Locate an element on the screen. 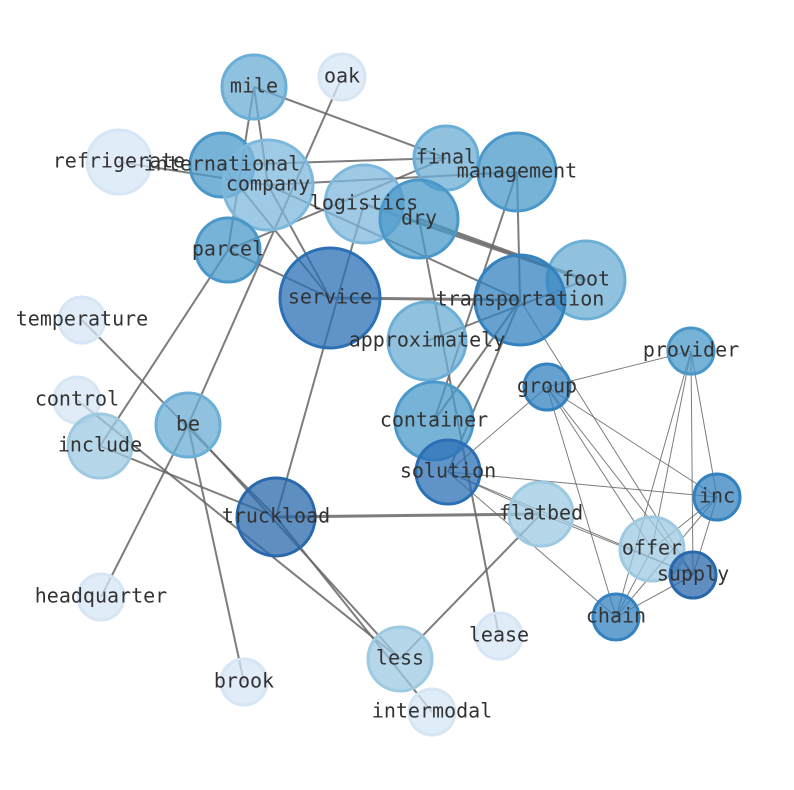  node-intermodal is located at coordinates (432, 712).